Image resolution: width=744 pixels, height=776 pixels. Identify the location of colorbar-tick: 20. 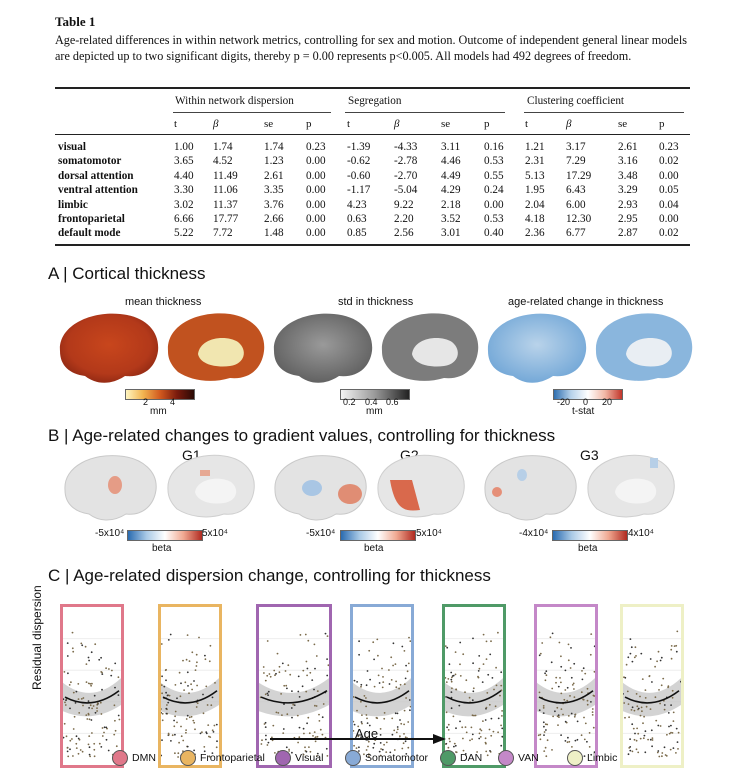
(607, 402).